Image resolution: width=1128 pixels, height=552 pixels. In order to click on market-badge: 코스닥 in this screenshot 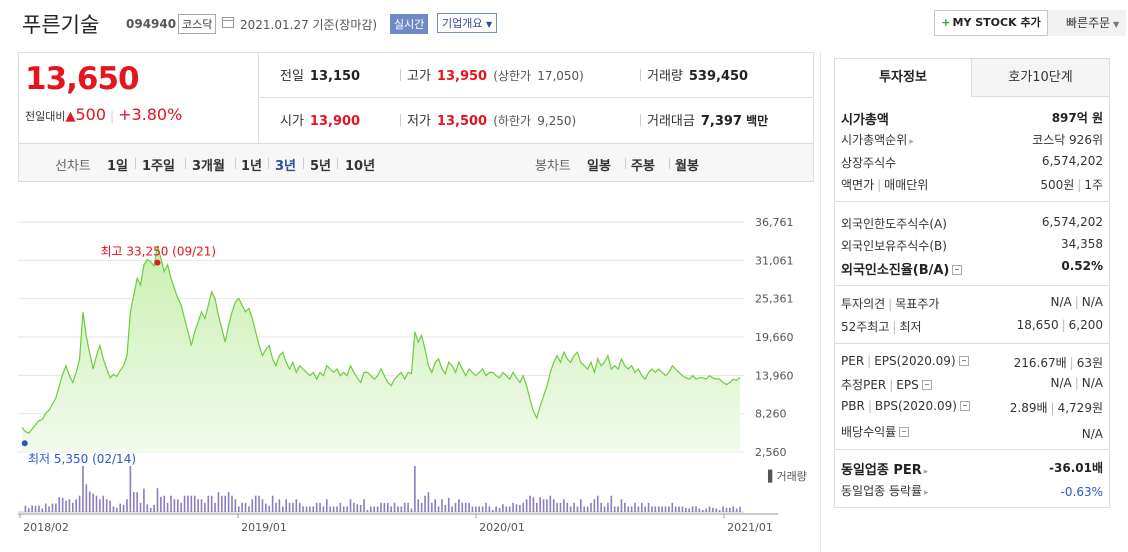, I will do `click(197, 24)`.